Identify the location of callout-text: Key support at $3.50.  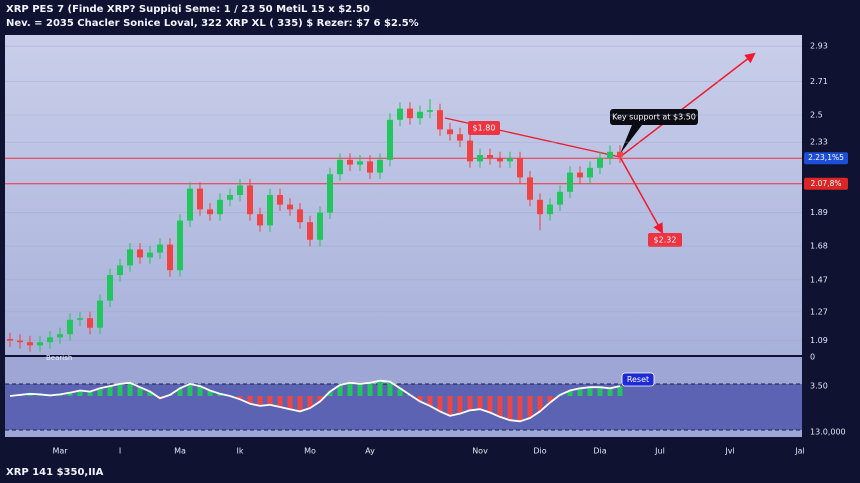
(654, 117).